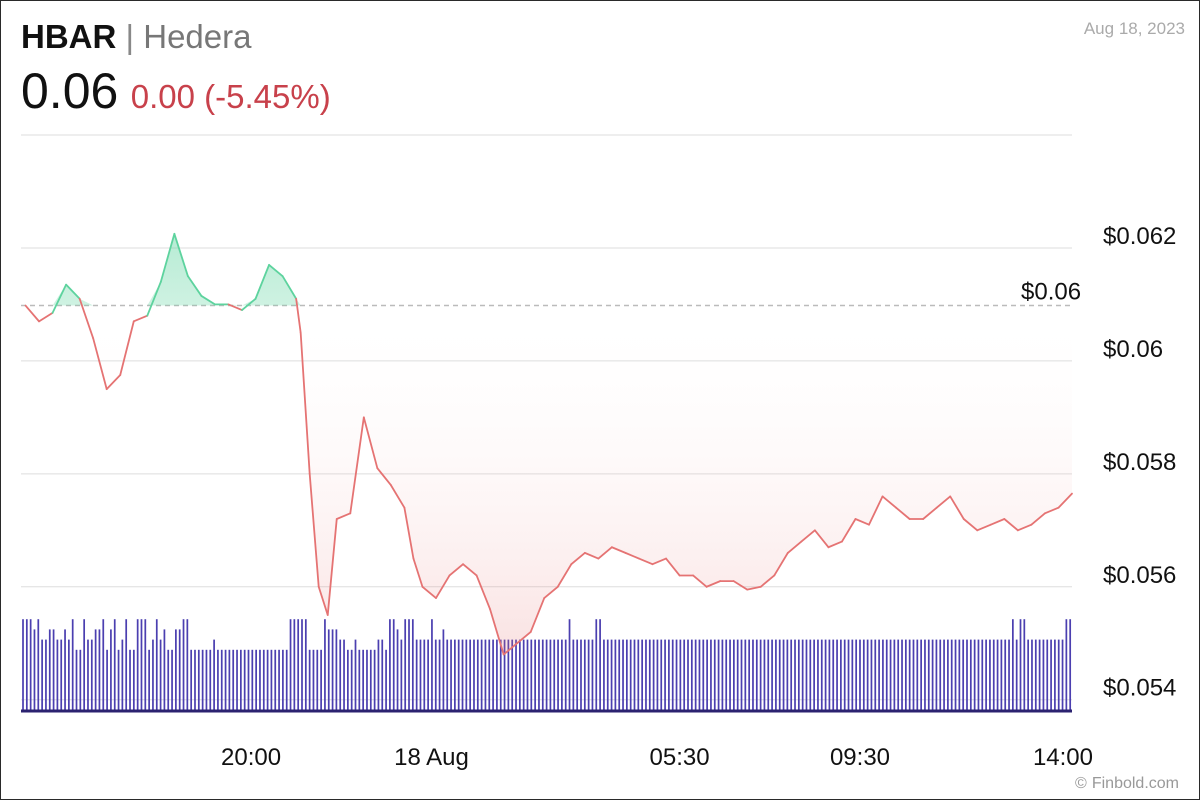 The height and width of the screenshot is (800, 1200). Describe the element at coordinates (680, 757) in the screenshot. I see `x-tick-label: 05:30` at that location.